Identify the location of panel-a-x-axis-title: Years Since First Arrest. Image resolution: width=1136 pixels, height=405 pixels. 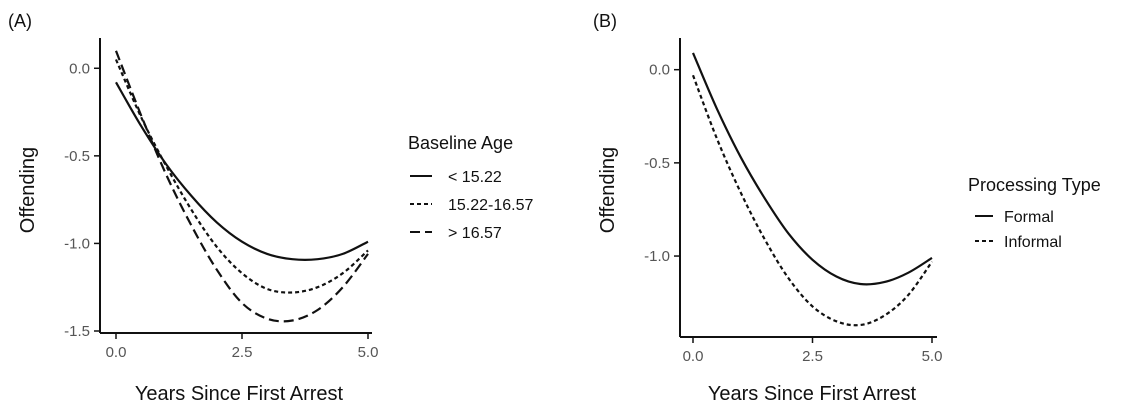
(239, 394).